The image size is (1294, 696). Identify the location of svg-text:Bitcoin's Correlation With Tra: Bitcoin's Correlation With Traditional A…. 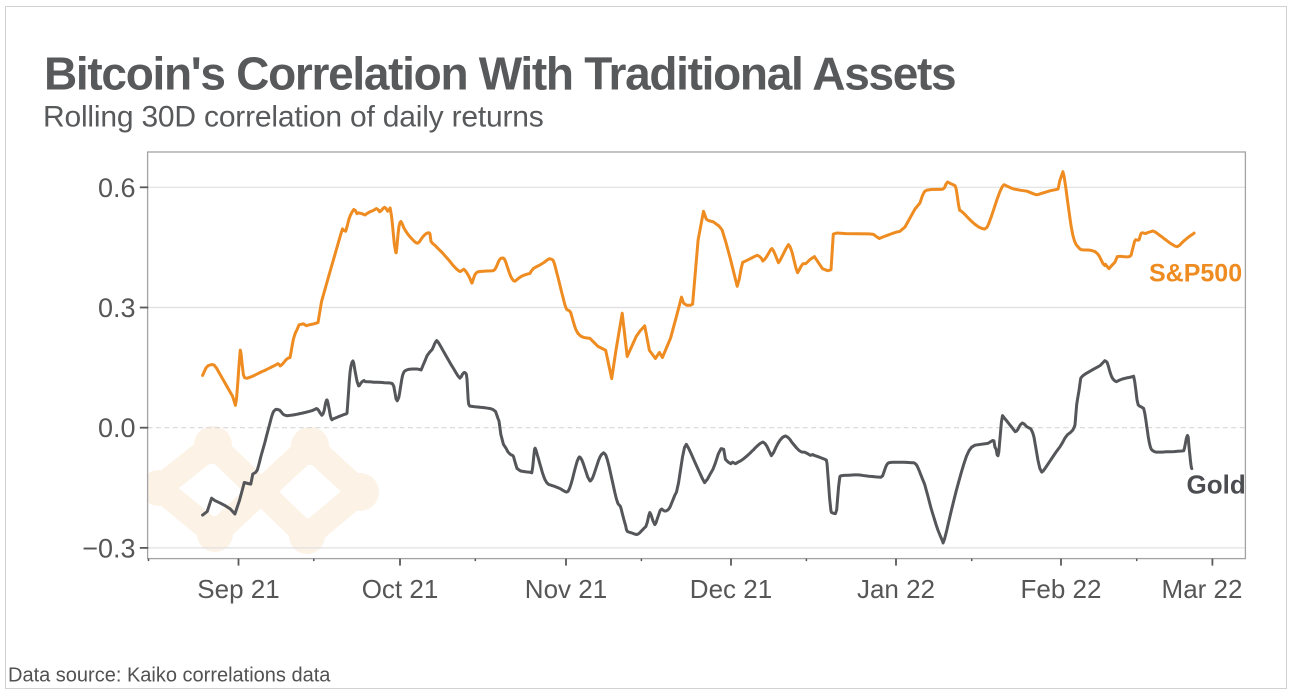
(499, 74).